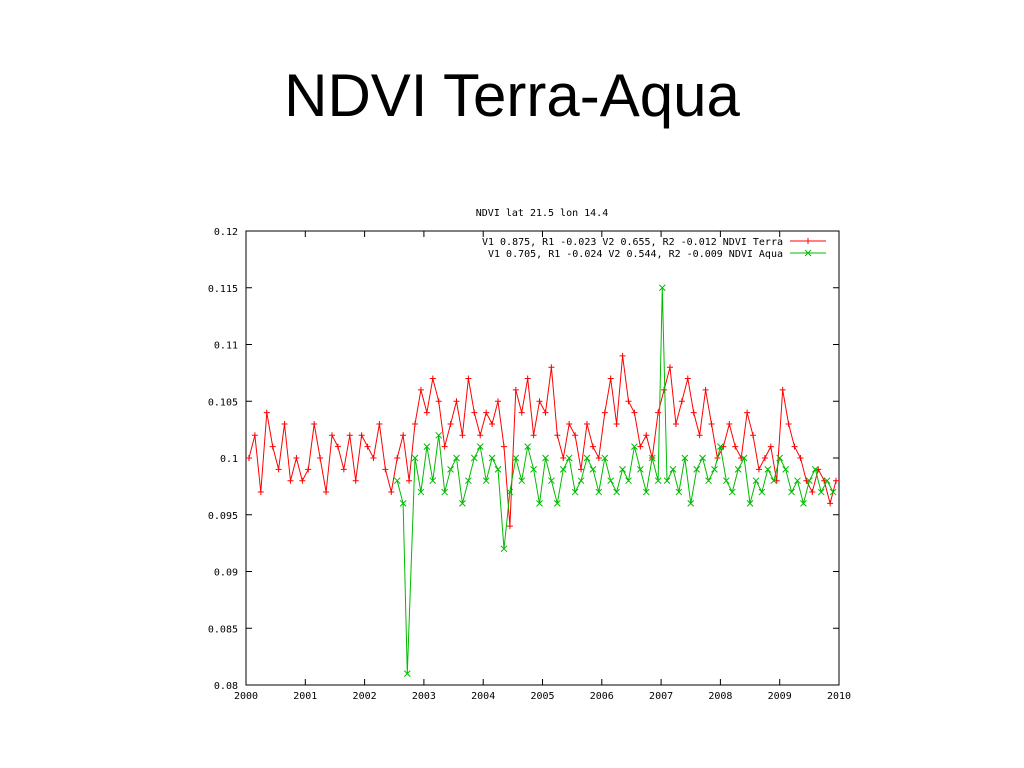 The image size is (1024, 768). I want to click on y-tick-label: 0.085, so click(223, 629).